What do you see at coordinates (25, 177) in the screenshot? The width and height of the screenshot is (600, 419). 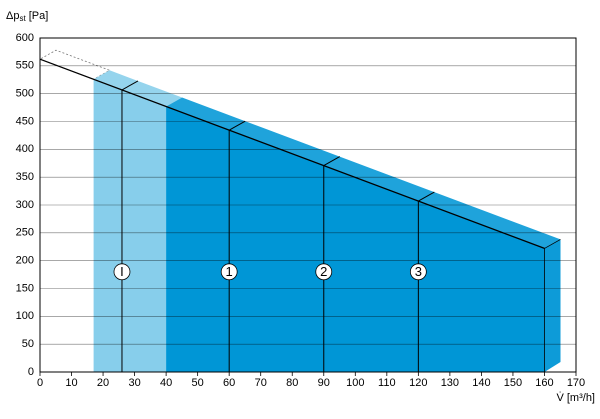 I see `y-tick-label: 350` at bounding box center [25, 177].